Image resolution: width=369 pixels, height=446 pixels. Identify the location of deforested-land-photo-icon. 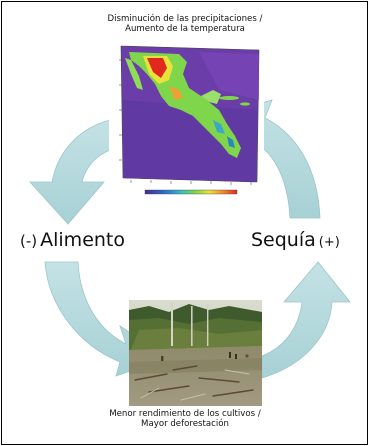
(195, 353).